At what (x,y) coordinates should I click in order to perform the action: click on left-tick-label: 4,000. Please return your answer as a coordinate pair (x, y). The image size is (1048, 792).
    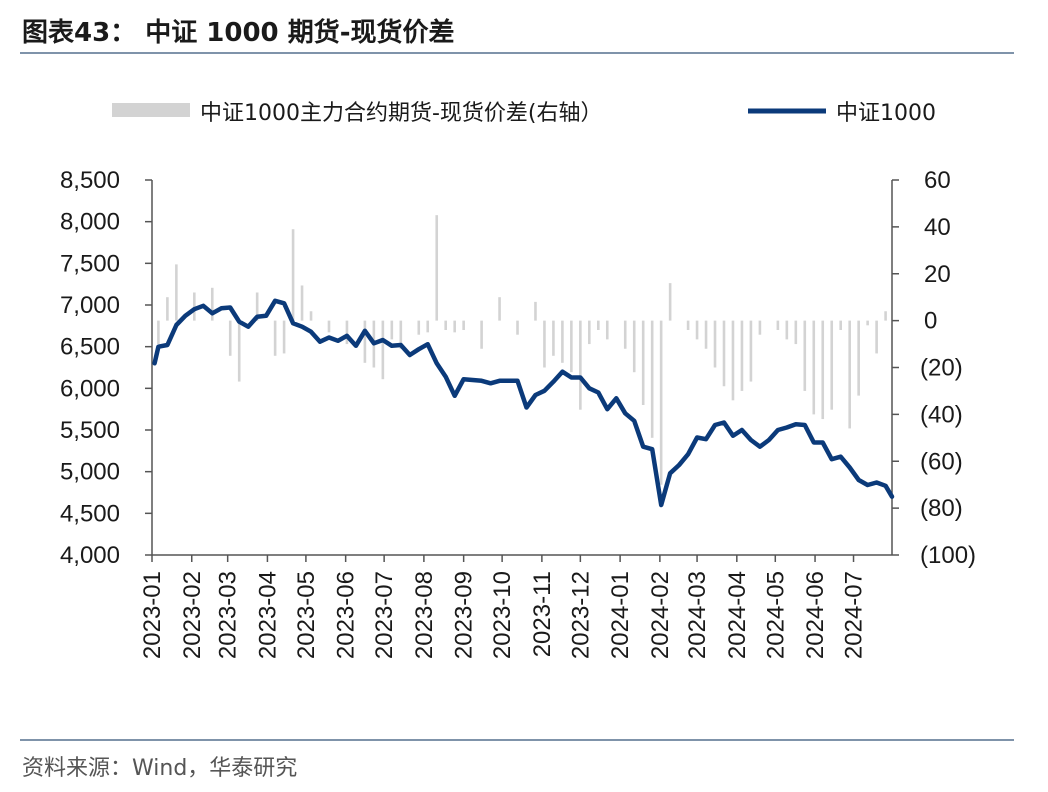
    Looking at the image, I should click on (90, 555).